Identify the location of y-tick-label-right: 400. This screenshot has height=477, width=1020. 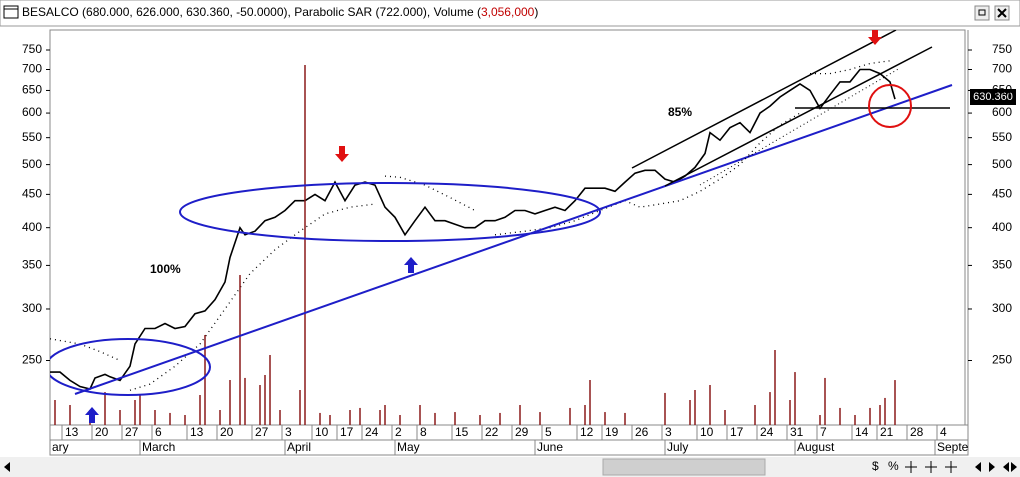
(1002, 227).